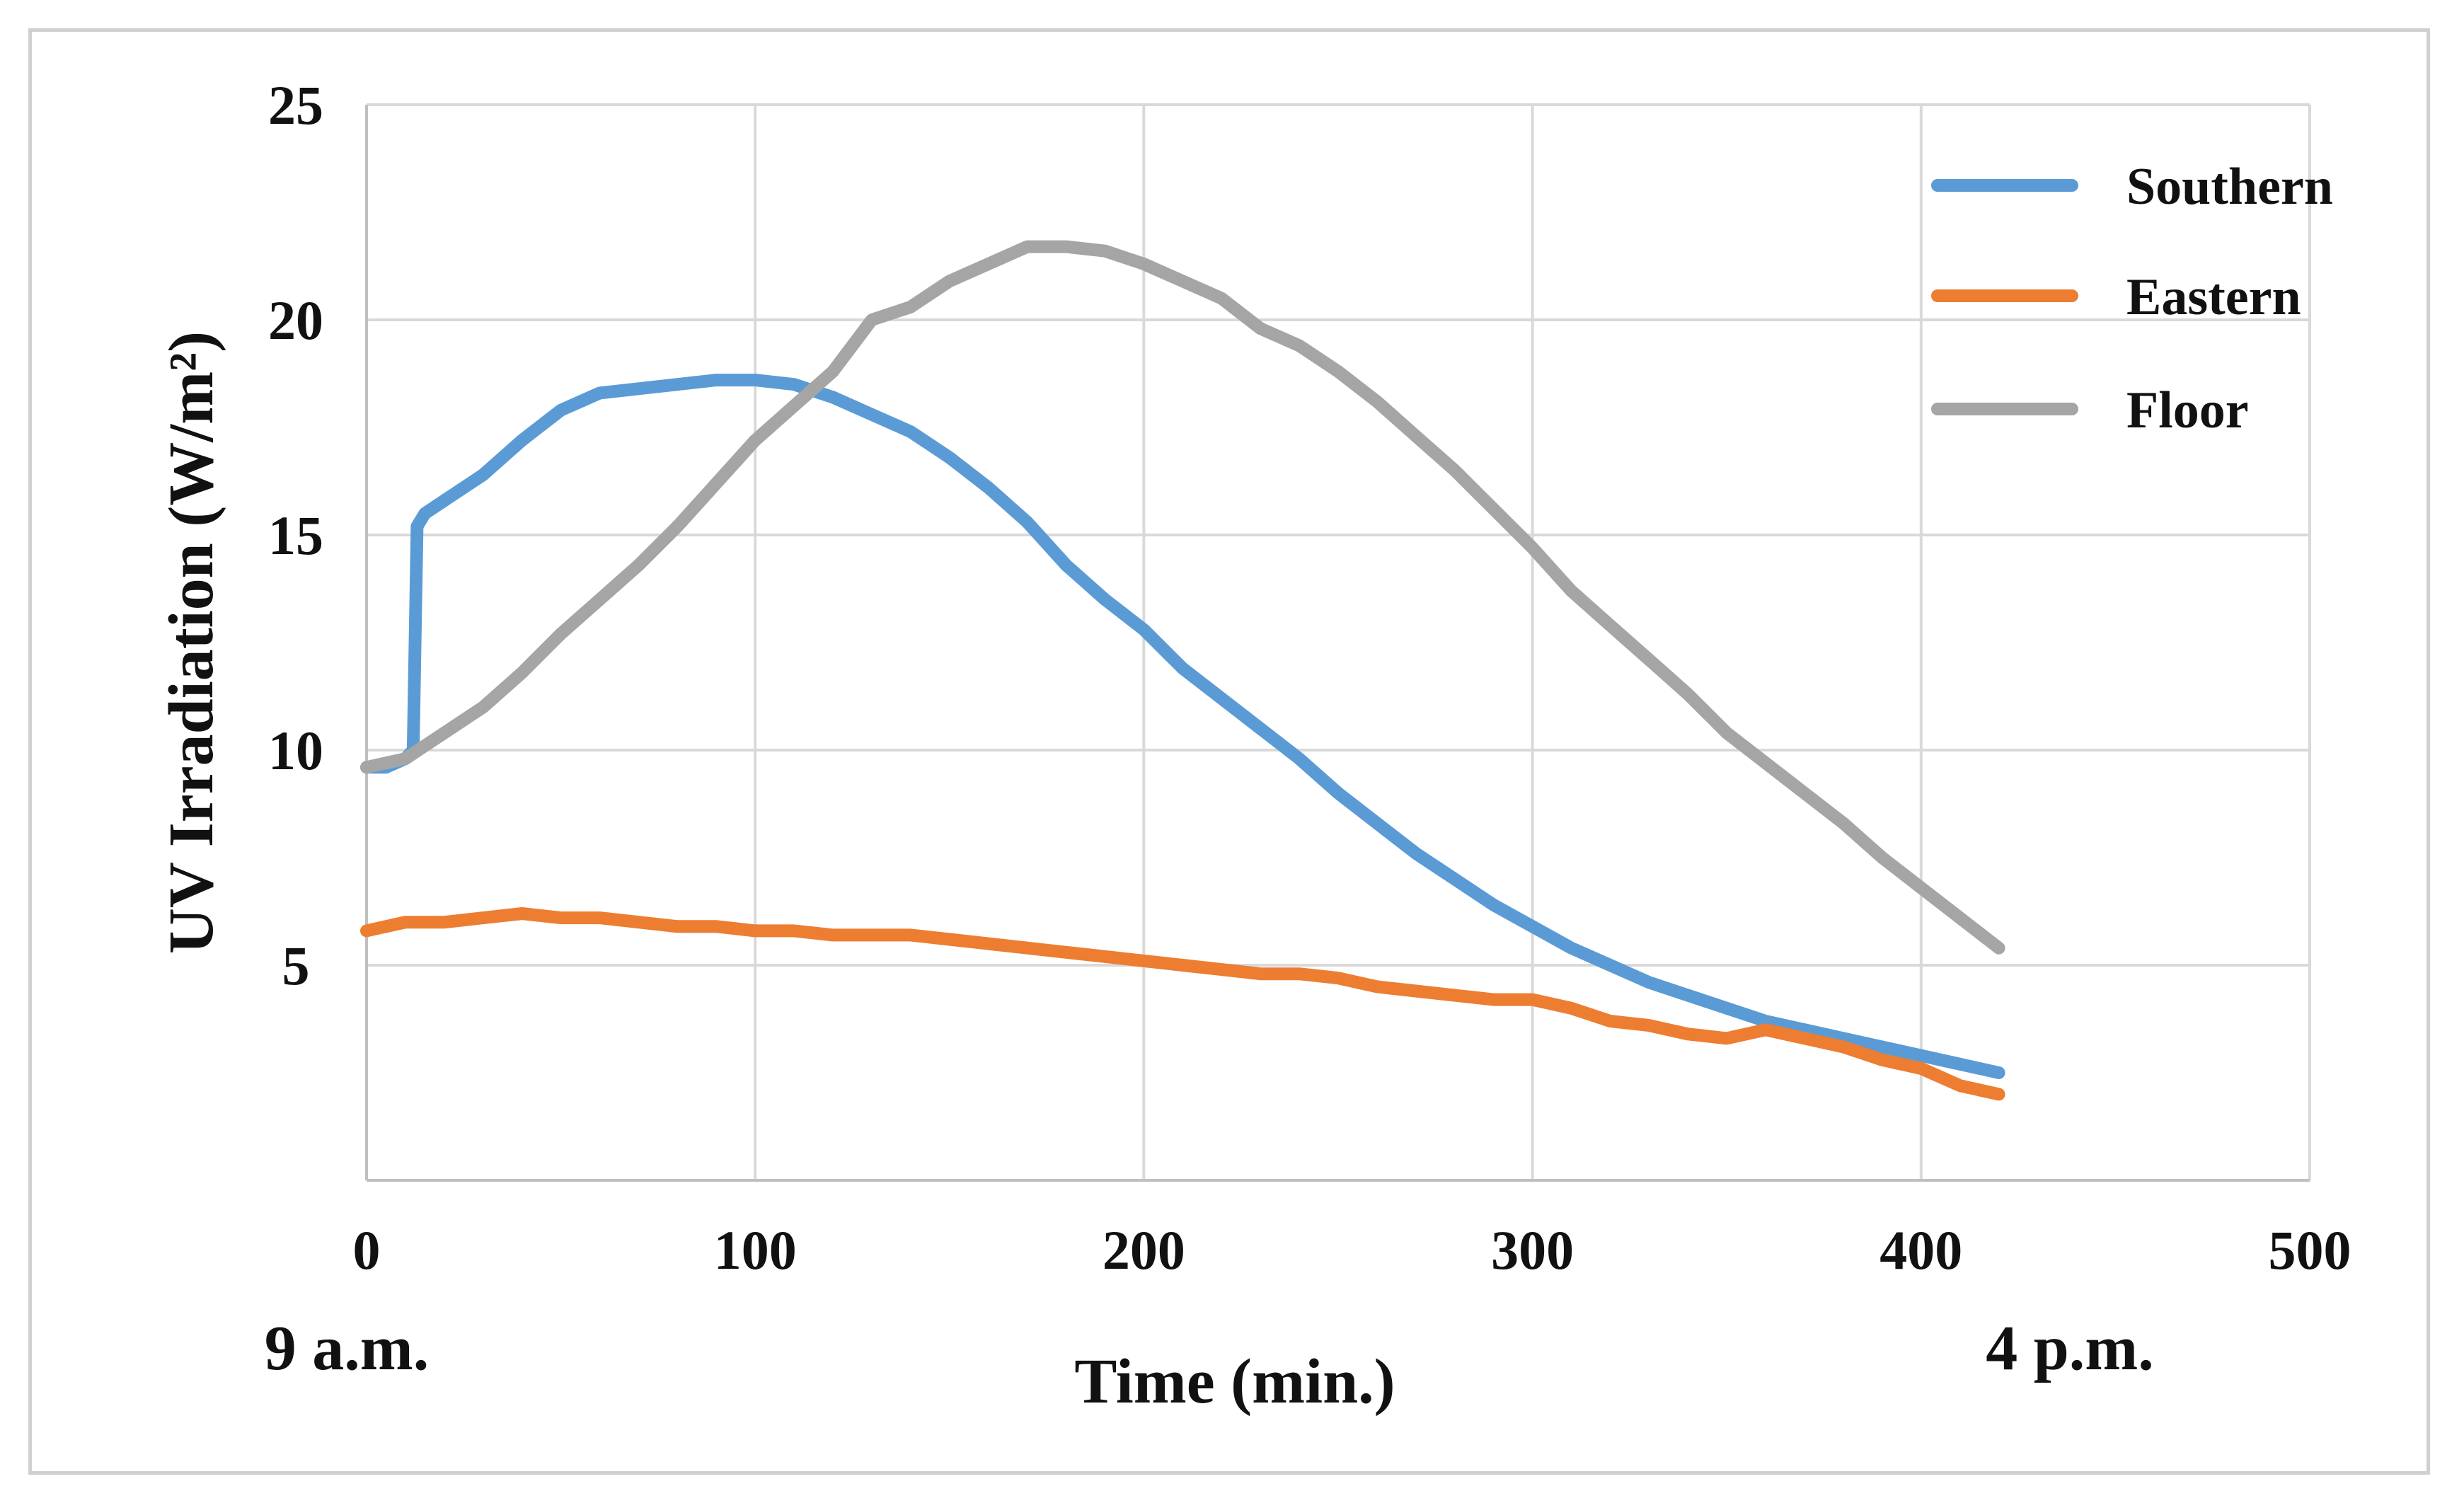 The width and height of the screenshot is (2464, 1503). What do you see at coordinates (2229, 187) in the screenshot?
I see `legend-label-southern: Southern` at bounding box center [2229, 187].